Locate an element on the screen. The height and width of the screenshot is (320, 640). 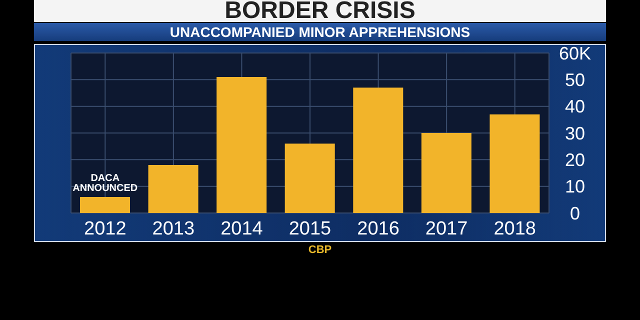
text: CBP is located at coordinates (320, 250).